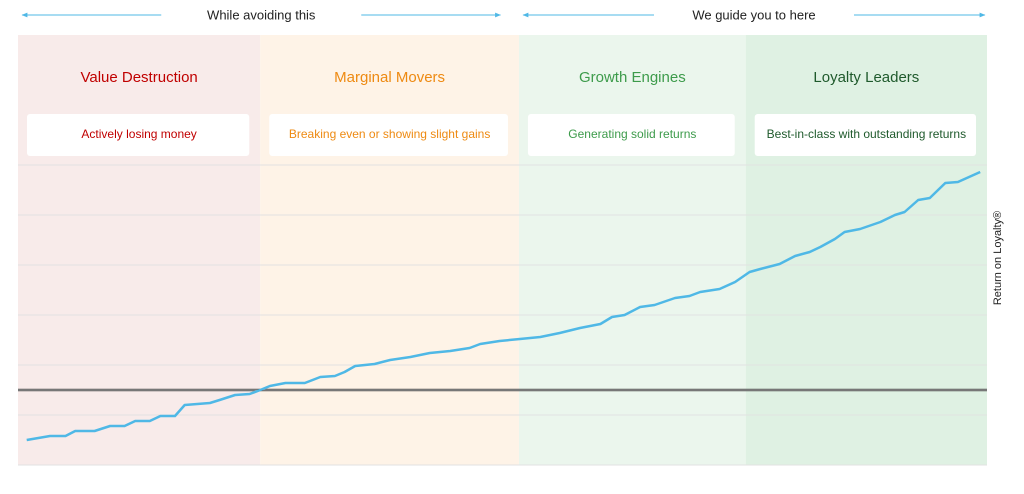  I want to click on zone-description: Actively losing money, so click(138, 134).